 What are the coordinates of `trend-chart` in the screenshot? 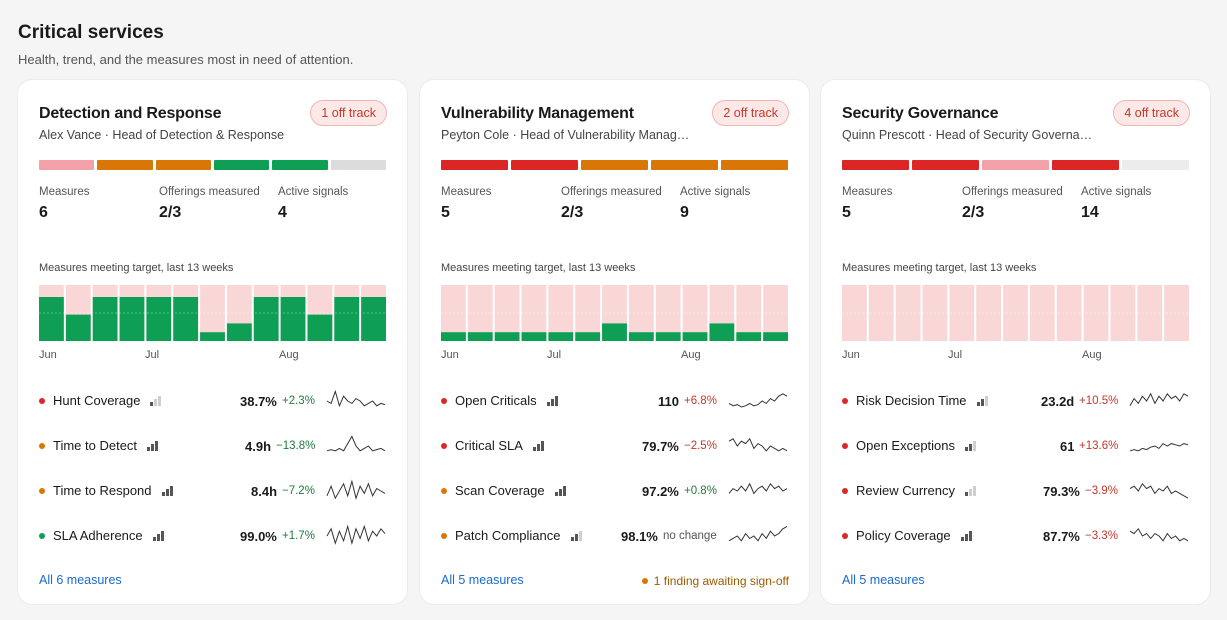 It's located at (1015, 313).